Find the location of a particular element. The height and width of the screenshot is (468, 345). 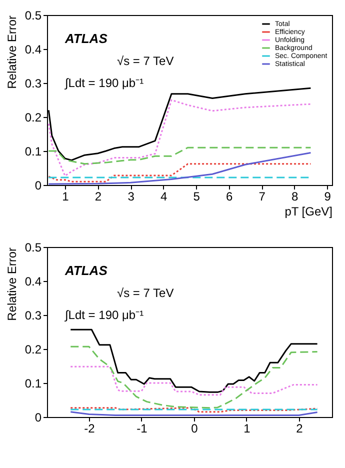

x-tick-label: -2 is located at coordinates (90, 429).